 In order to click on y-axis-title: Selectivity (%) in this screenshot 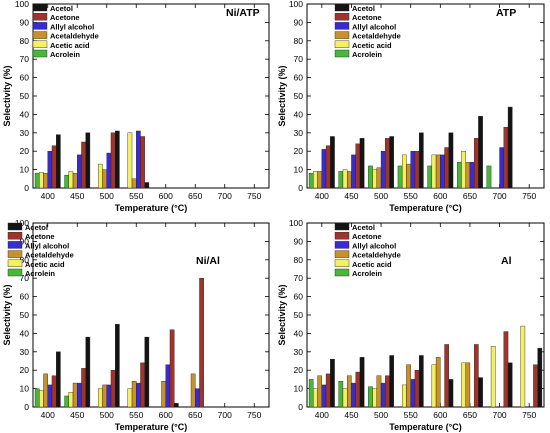, I will do `click(7, 314)`.